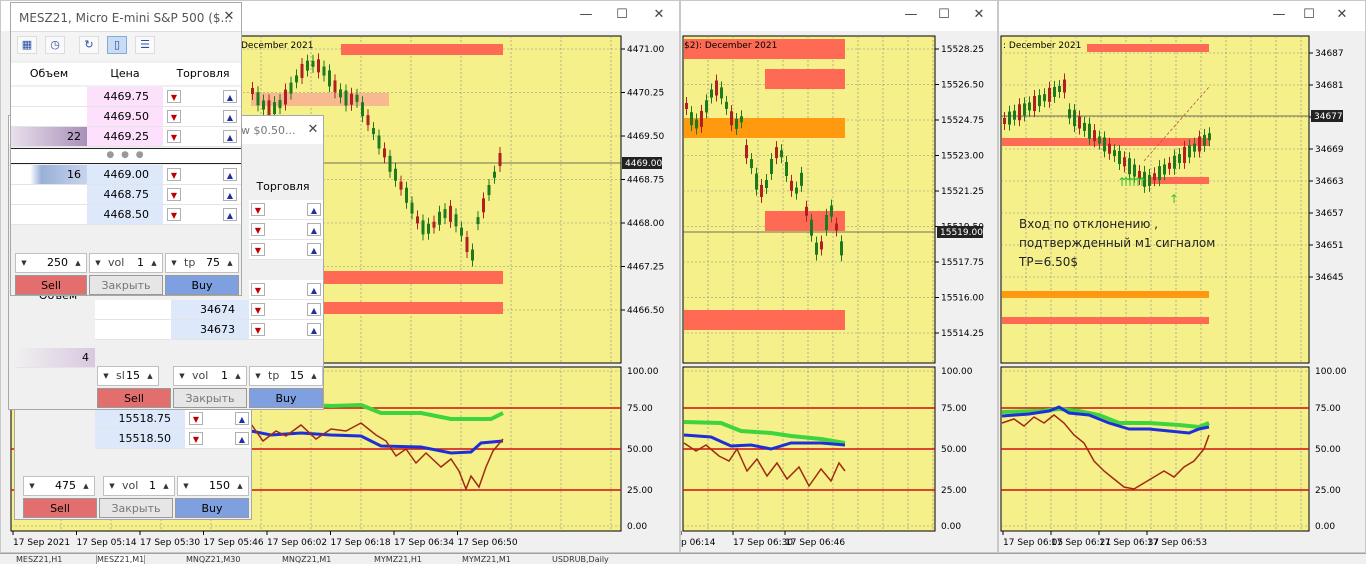  I want to click on dom-row: 4469.75 ▼ ▲, so click(126, 97).